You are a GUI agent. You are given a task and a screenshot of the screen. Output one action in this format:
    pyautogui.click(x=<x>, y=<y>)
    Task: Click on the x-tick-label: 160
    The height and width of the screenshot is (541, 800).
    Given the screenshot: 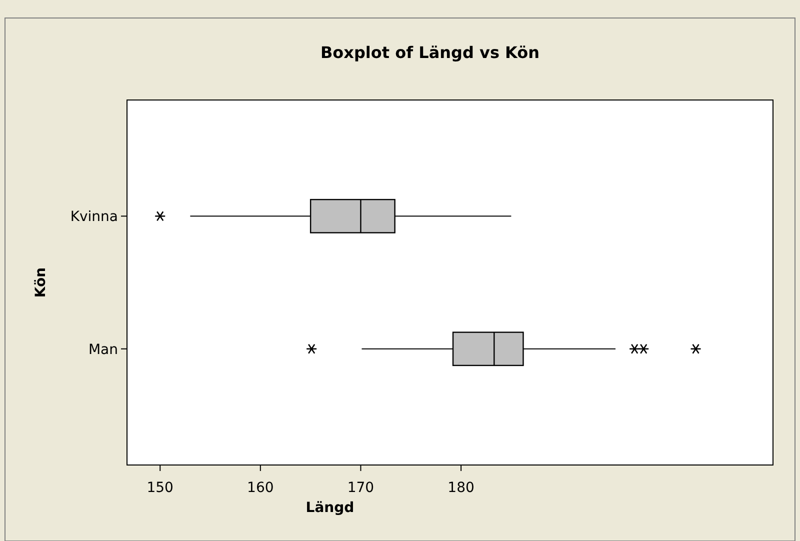 What is the action you would take?
    pyautogui.click(x=260, y=488)
    